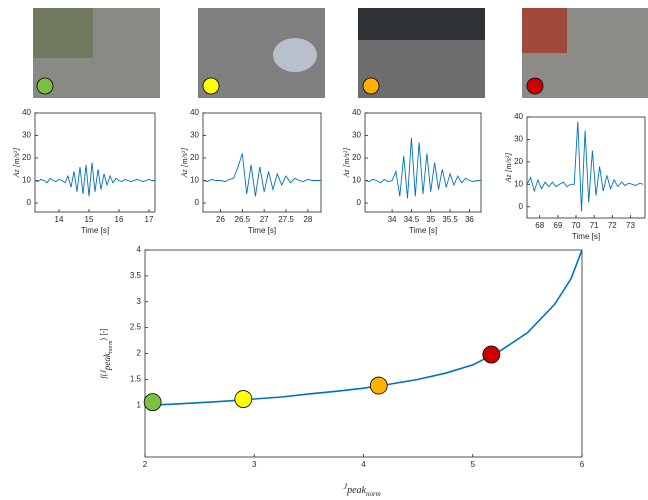 The height and width of the screenshot is (500, 648). What do you see at coordinates (539, 225) in the screenshot?
I see `x-tick-label: 68` at bounding box center [539, 225].